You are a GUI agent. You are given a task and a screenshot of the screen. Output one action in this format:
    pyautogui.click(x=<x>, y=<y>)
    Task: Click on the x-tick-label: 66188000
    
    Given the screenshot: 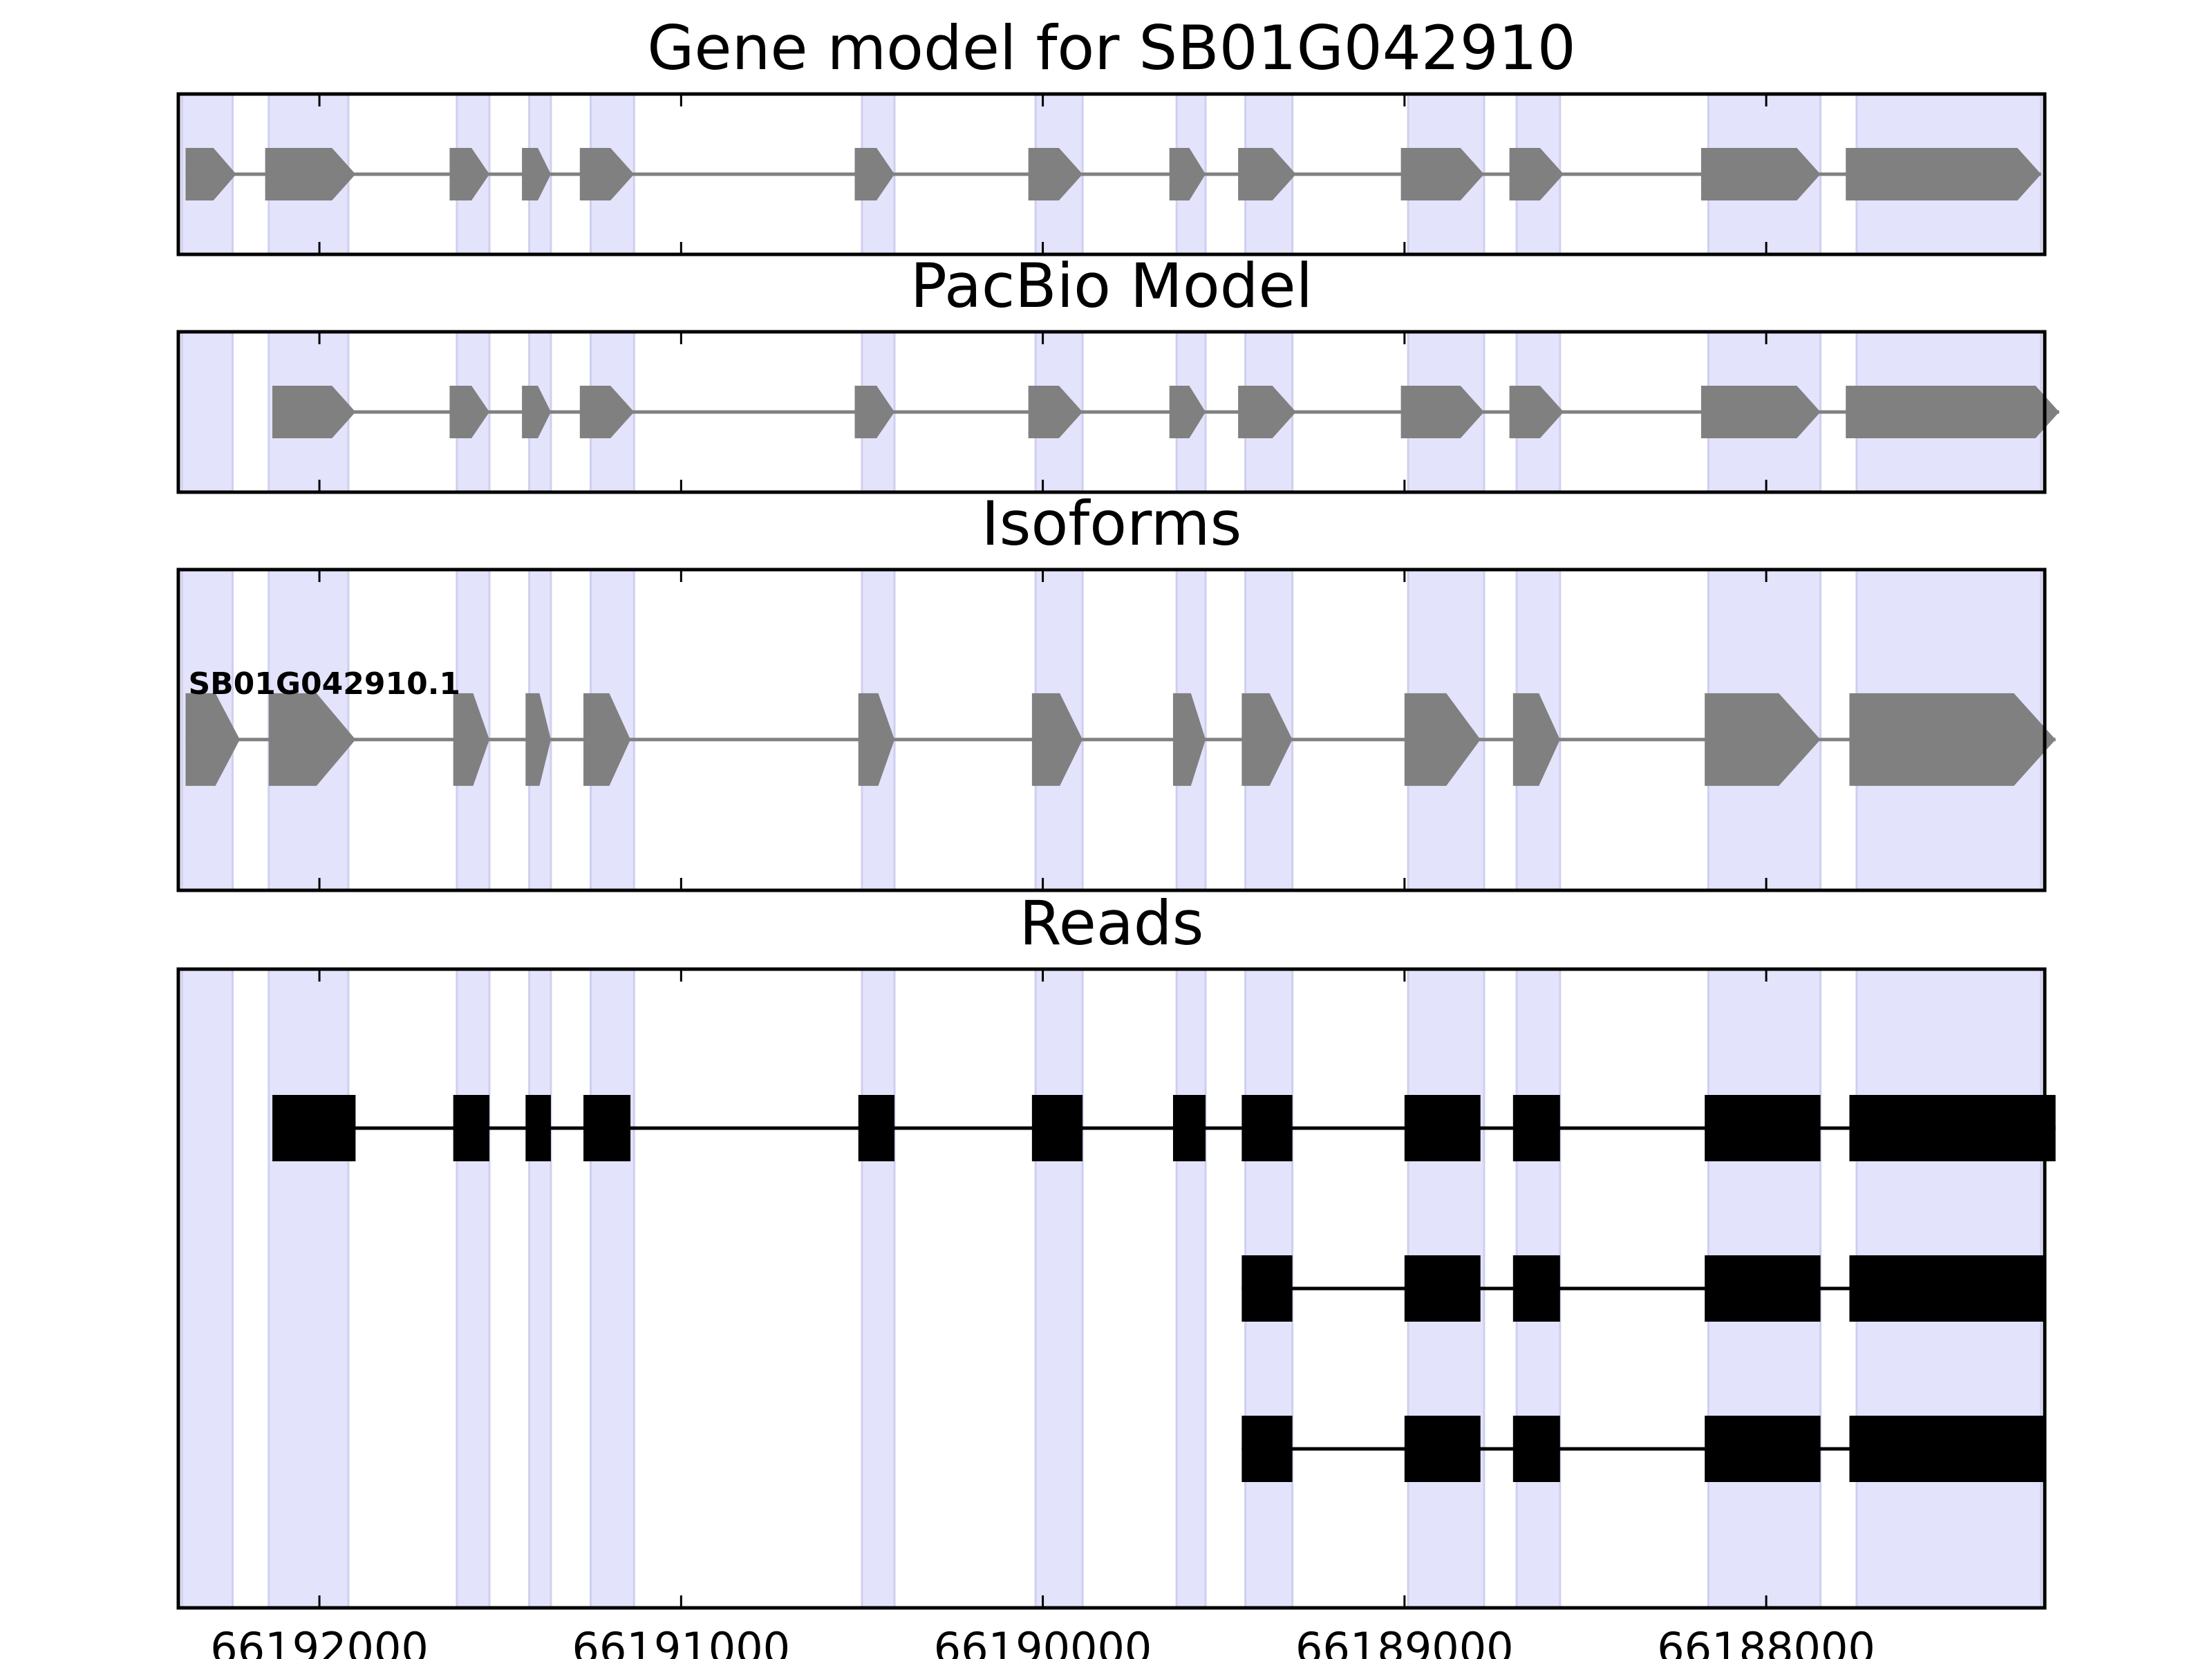 What is the action you would take?
    pyautogui.click(x=1766, y=1641)
    